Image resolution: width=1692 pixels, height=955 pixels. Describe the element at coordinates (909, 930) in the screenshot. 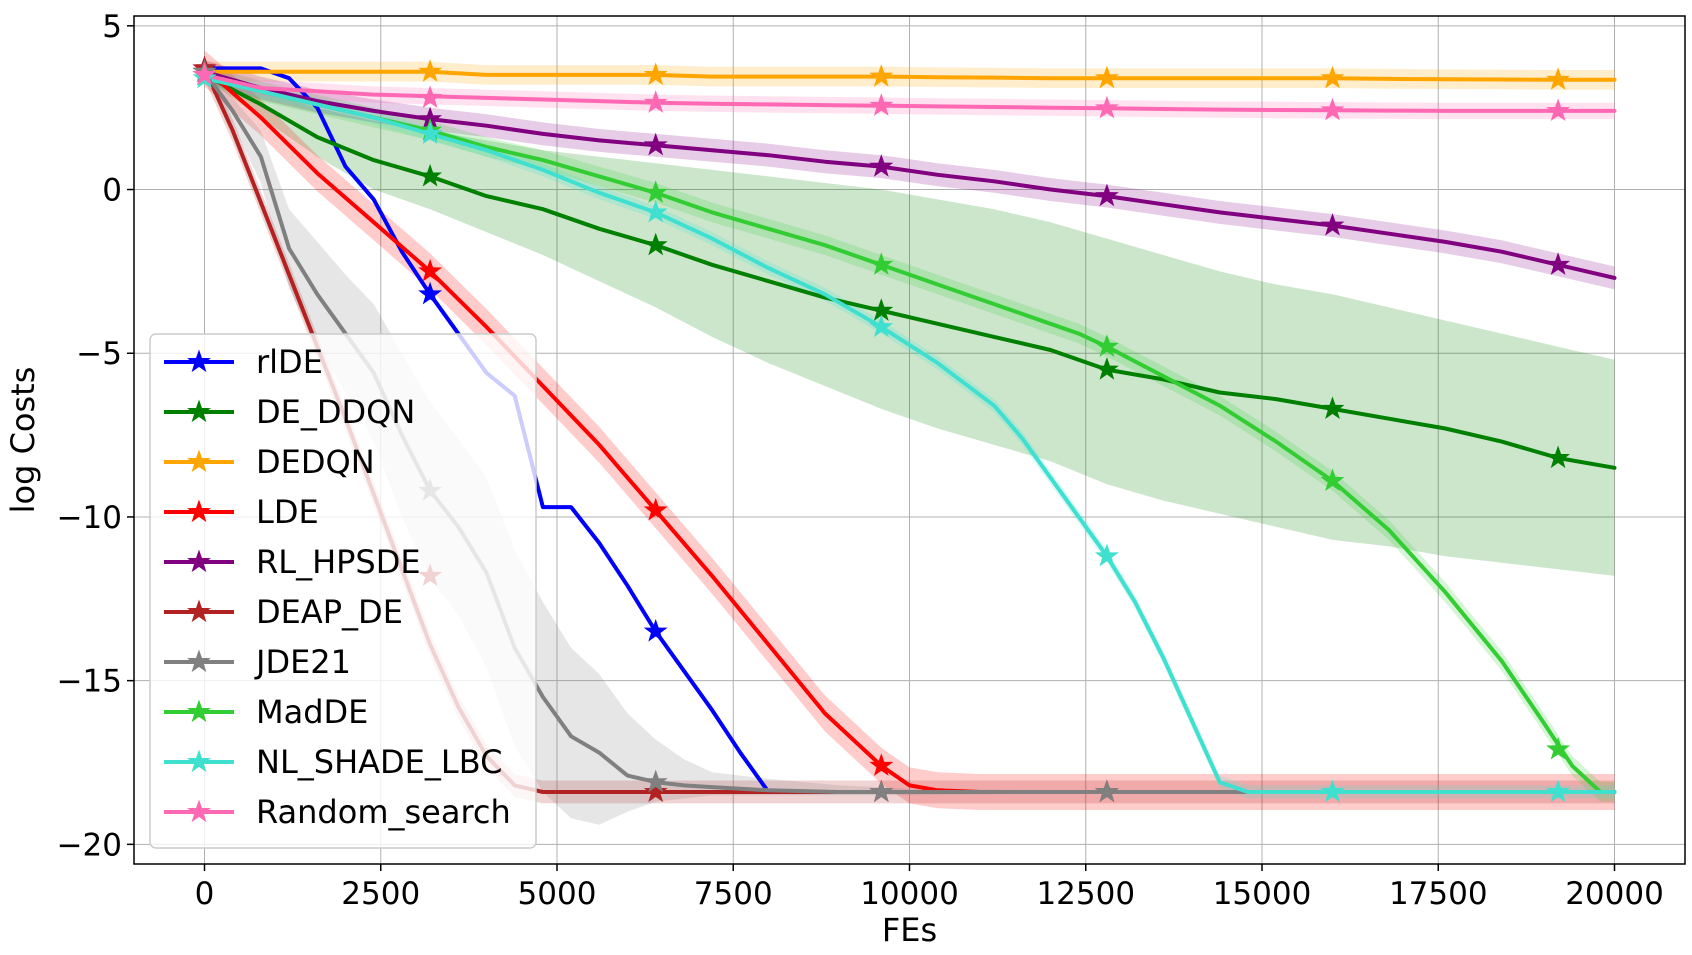

I see `x-axis-label: FEs` at that location.